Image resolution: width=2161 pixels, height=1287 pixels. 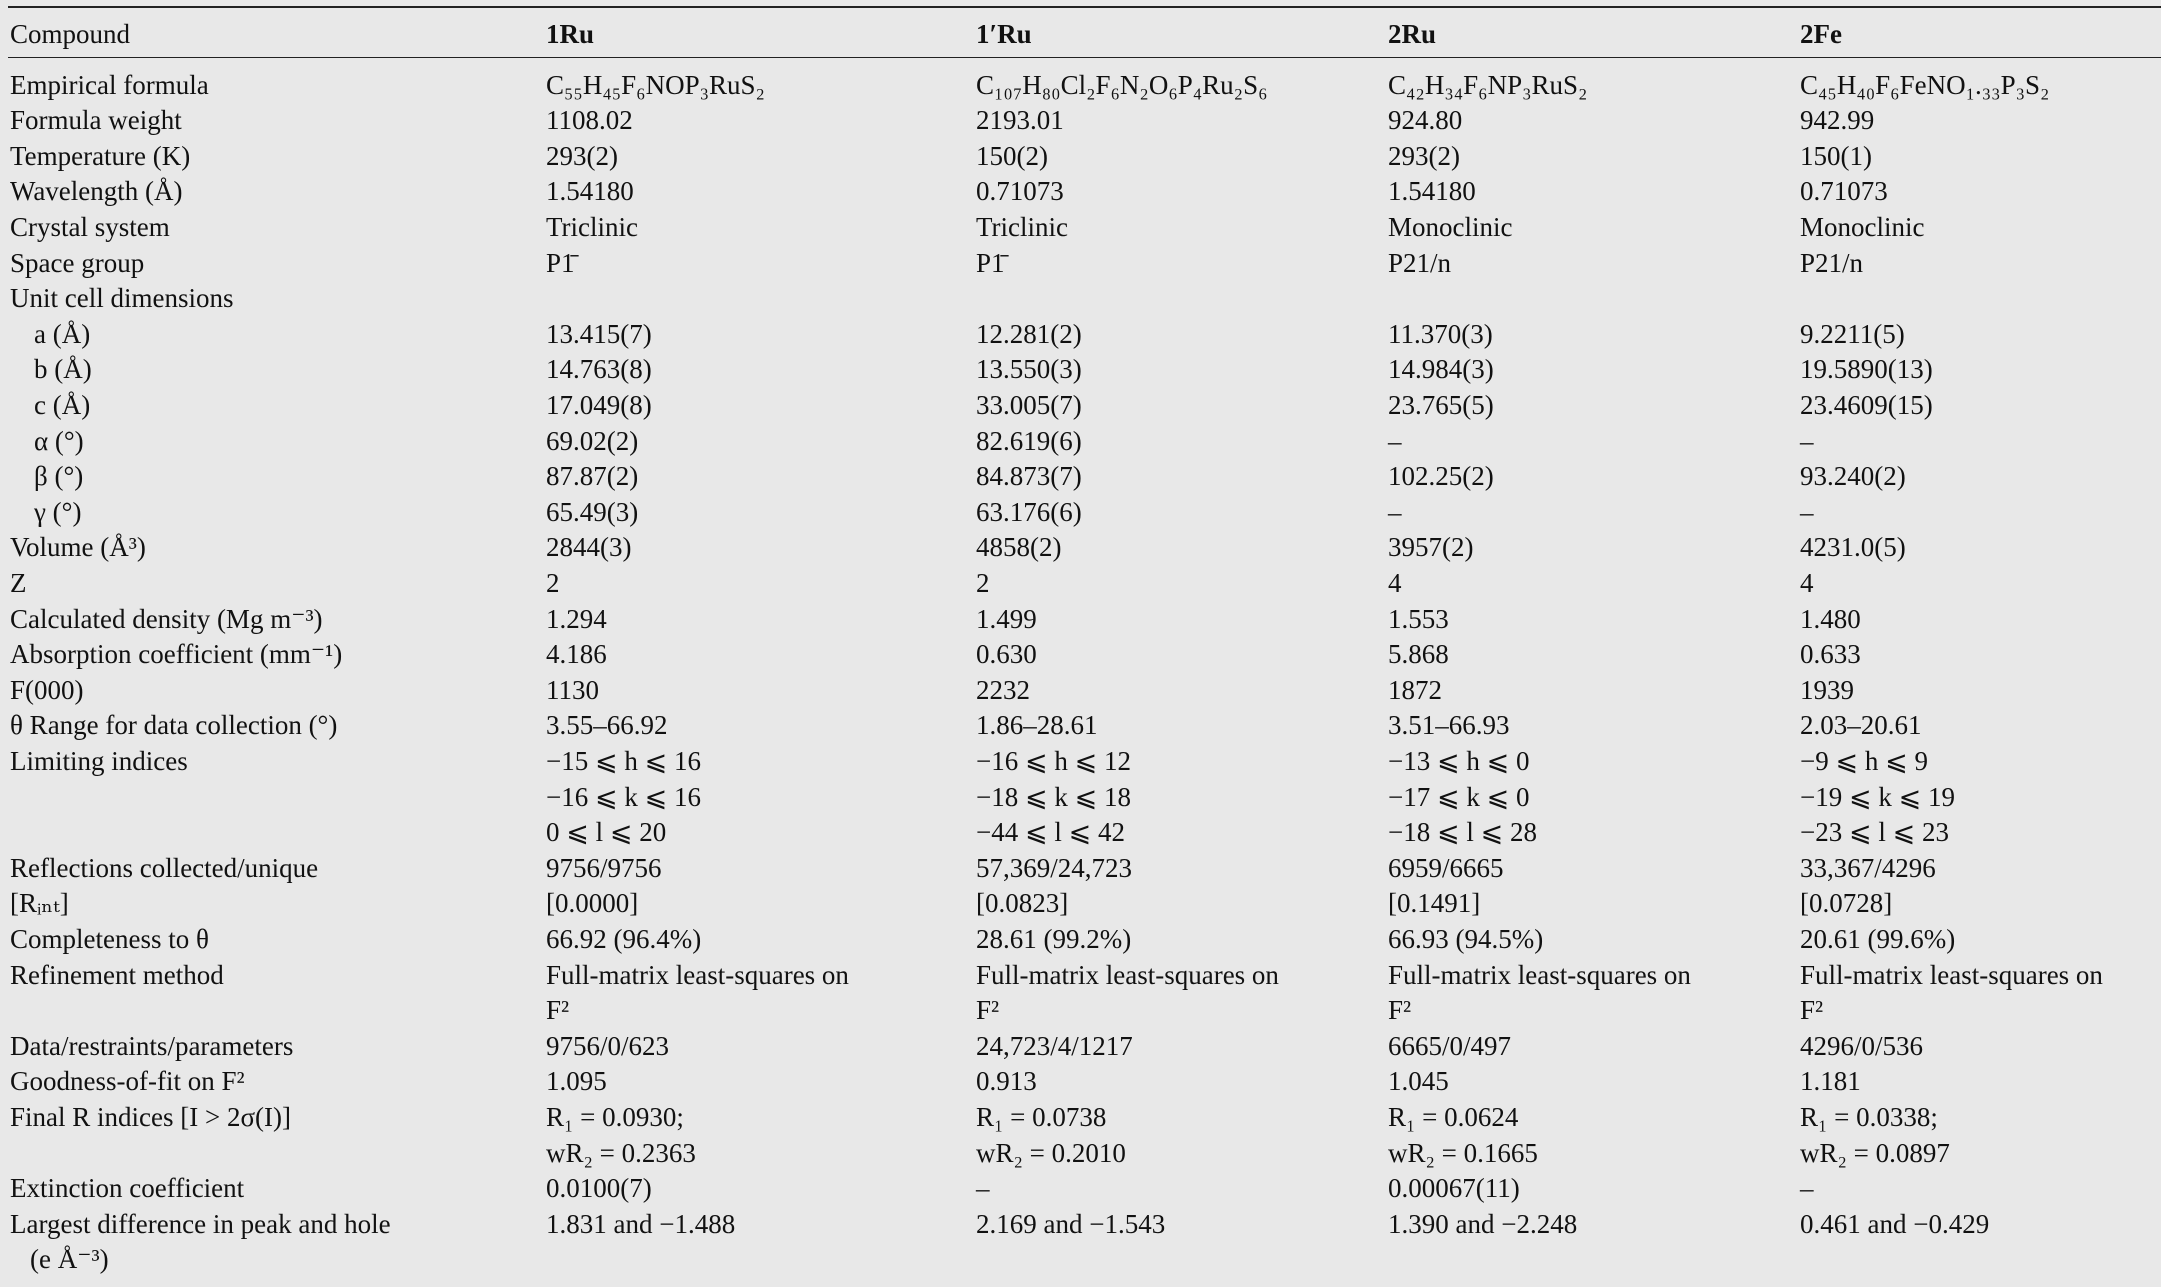 I want to click on column-header: 2Fe, so click(x=1821, y=33).